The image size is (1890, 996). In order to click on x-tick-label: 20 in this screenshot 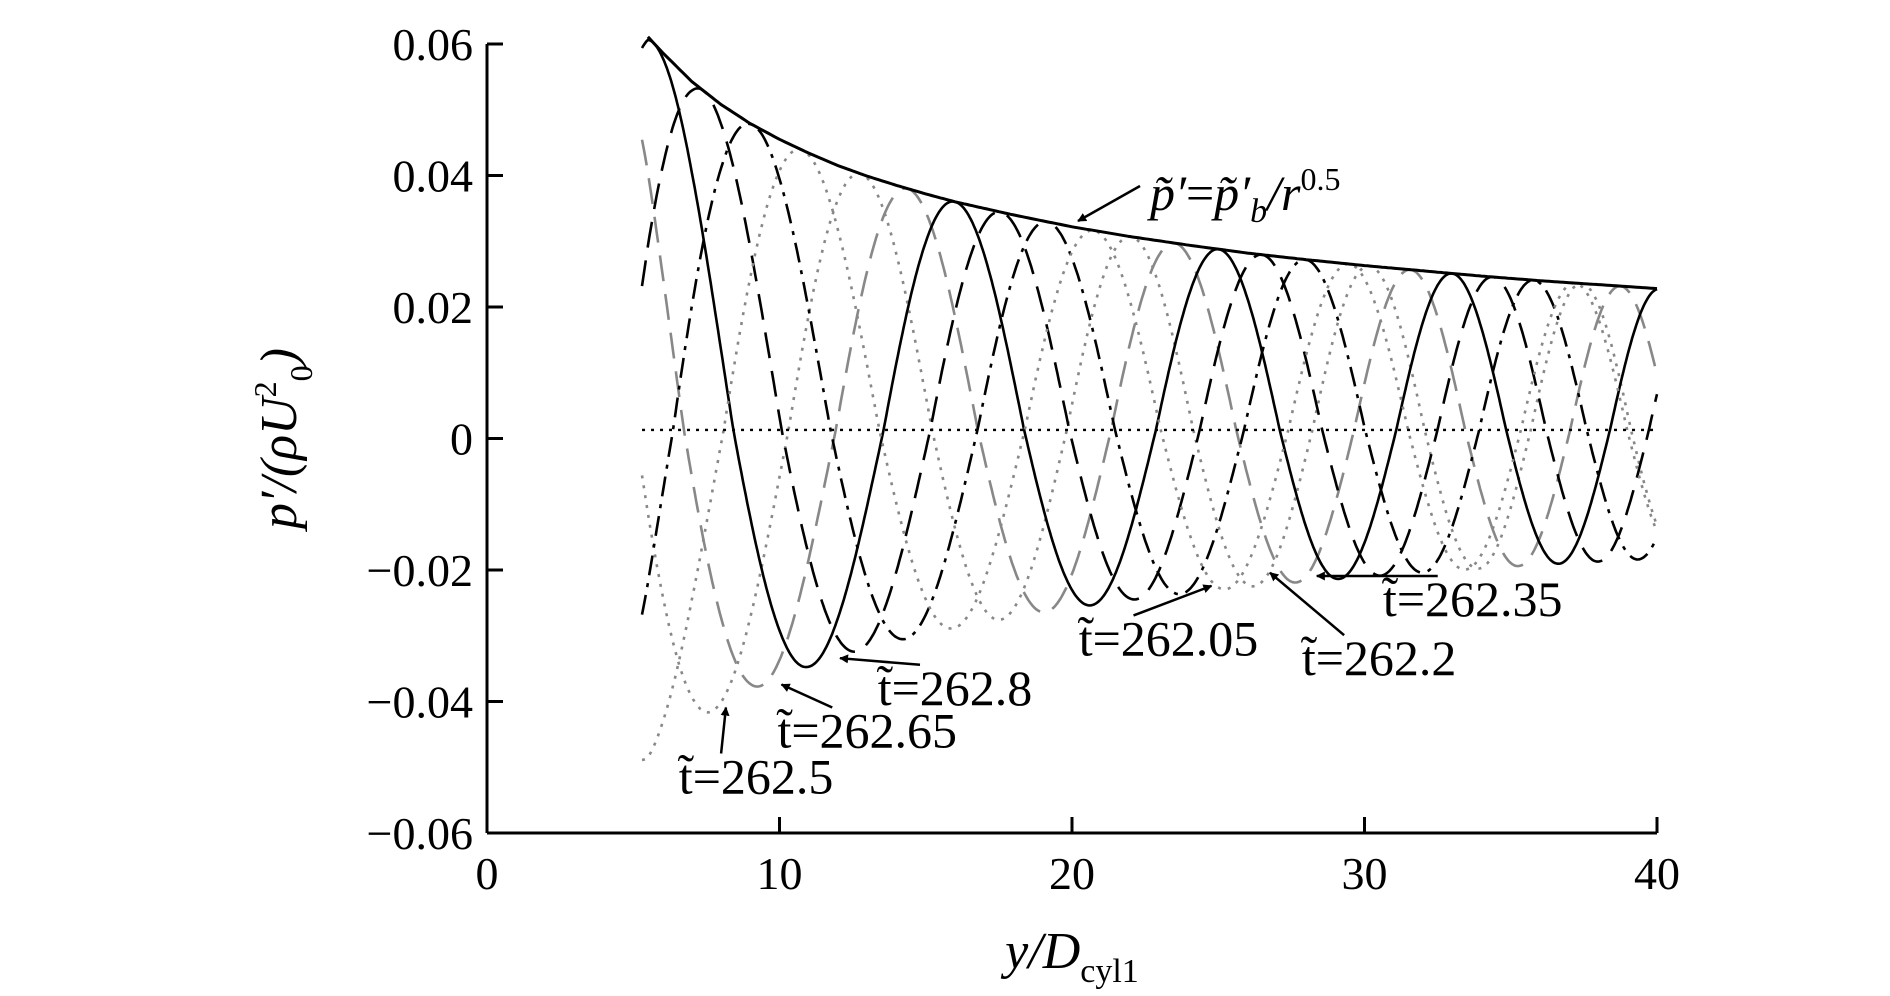, I will do `click(1072, 873)`.